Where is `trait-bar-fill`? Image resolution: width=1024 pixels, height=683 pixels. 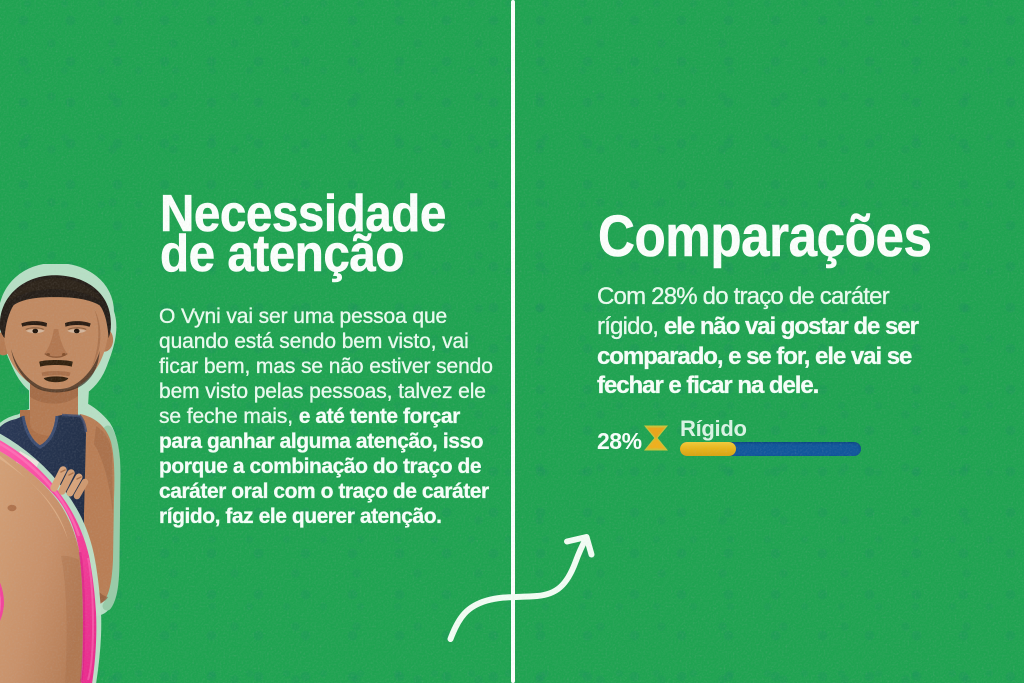 trait-bar-fill is located at coordinates (708, 448).